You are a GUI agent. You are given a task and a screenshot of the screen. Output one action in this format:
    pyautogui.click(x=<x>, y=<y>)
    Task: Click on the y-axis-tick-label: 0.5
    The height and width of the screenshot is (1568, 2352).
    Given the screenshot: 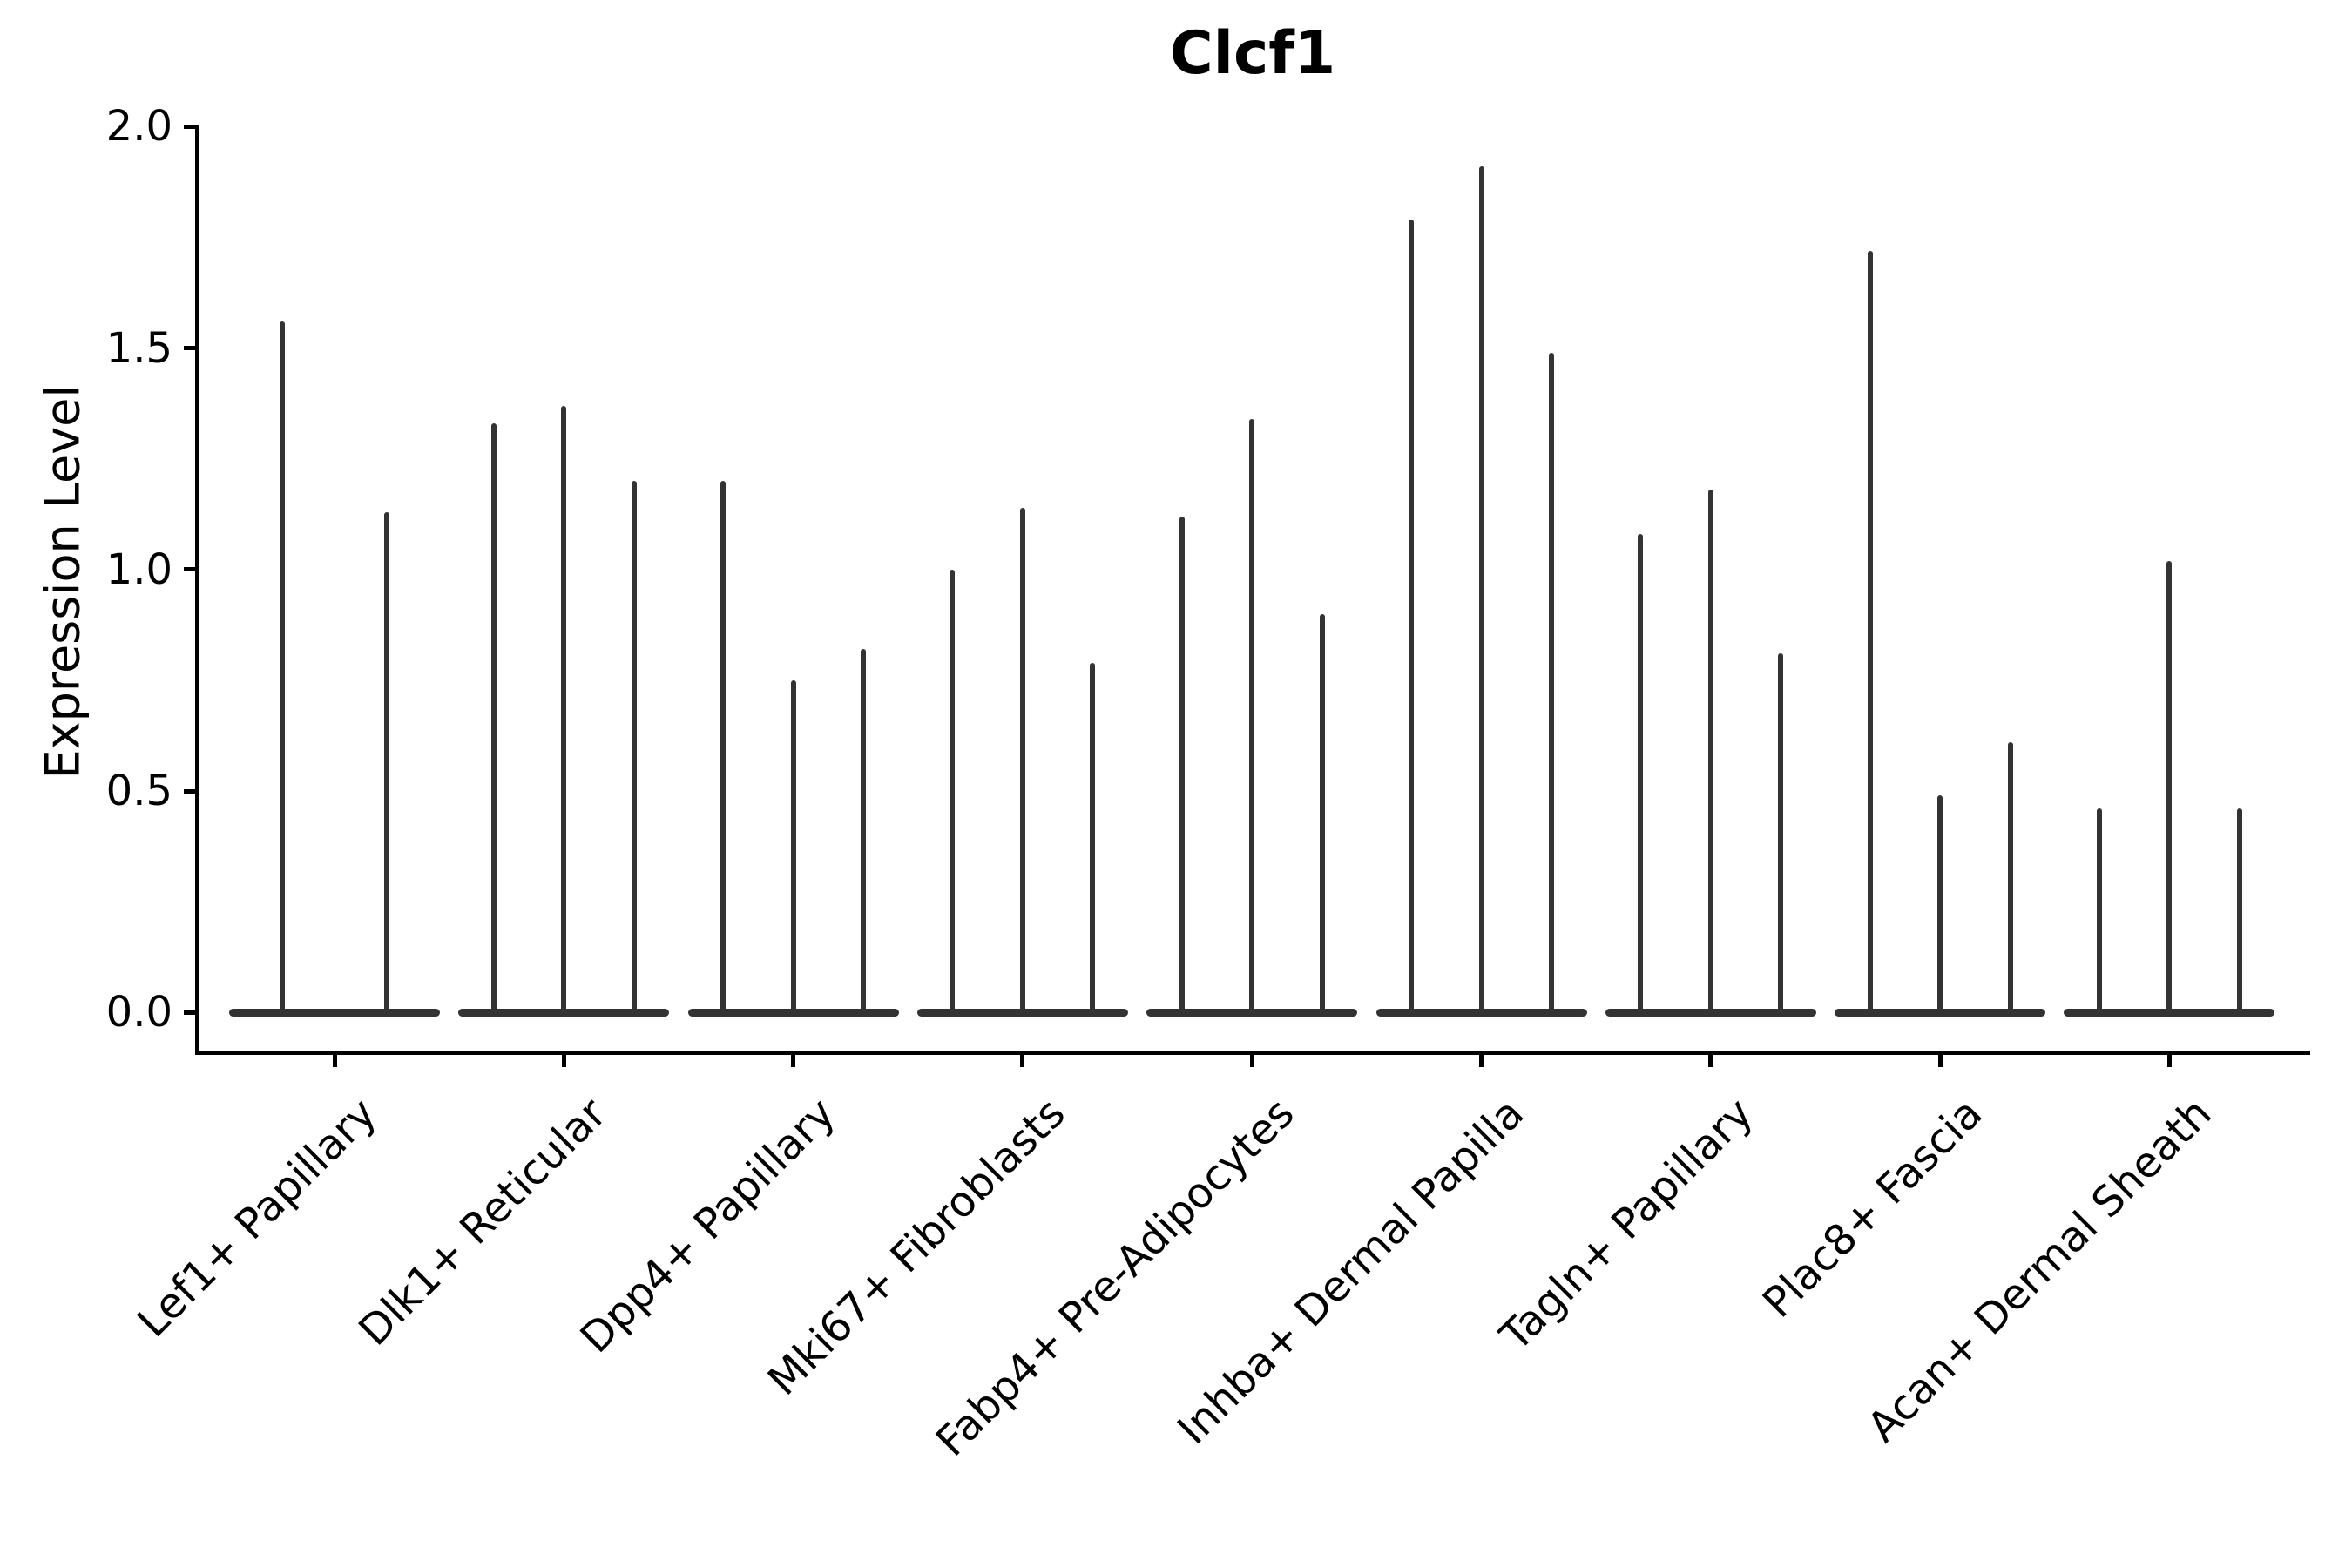 What is the action you would take?
    pyautogui.click(x=138, y=791)
    